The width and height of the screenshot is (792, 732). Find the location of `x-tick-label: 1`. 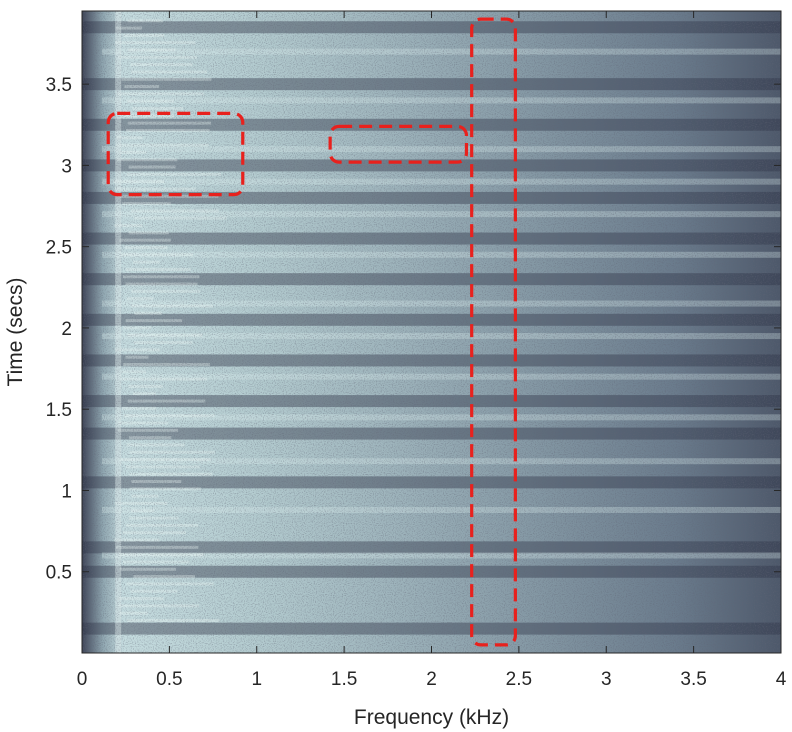

x-tick-label: 1 is located at coordinates (256, 679).